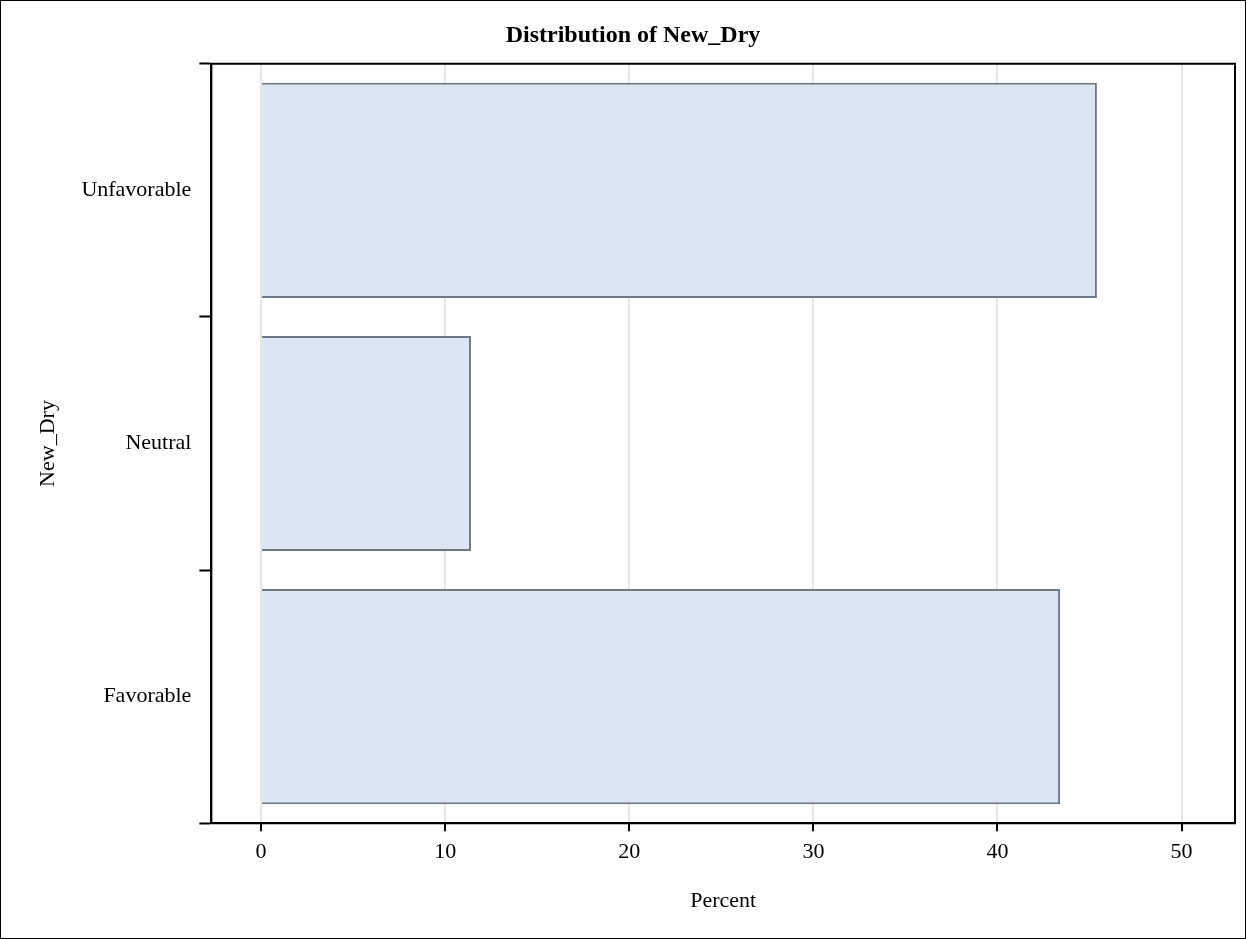  What do you see at coordinates (1181, 851) in the screenshot?
I see `x-tick-label: 50` at bounding box center [1181, 851].